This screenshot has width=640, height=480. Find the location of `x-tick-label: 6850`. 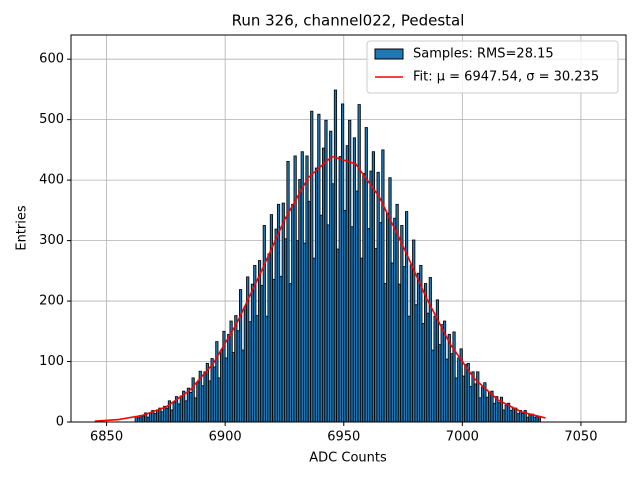

x-tick-label: 6850 is located at coordinates (106, 437).